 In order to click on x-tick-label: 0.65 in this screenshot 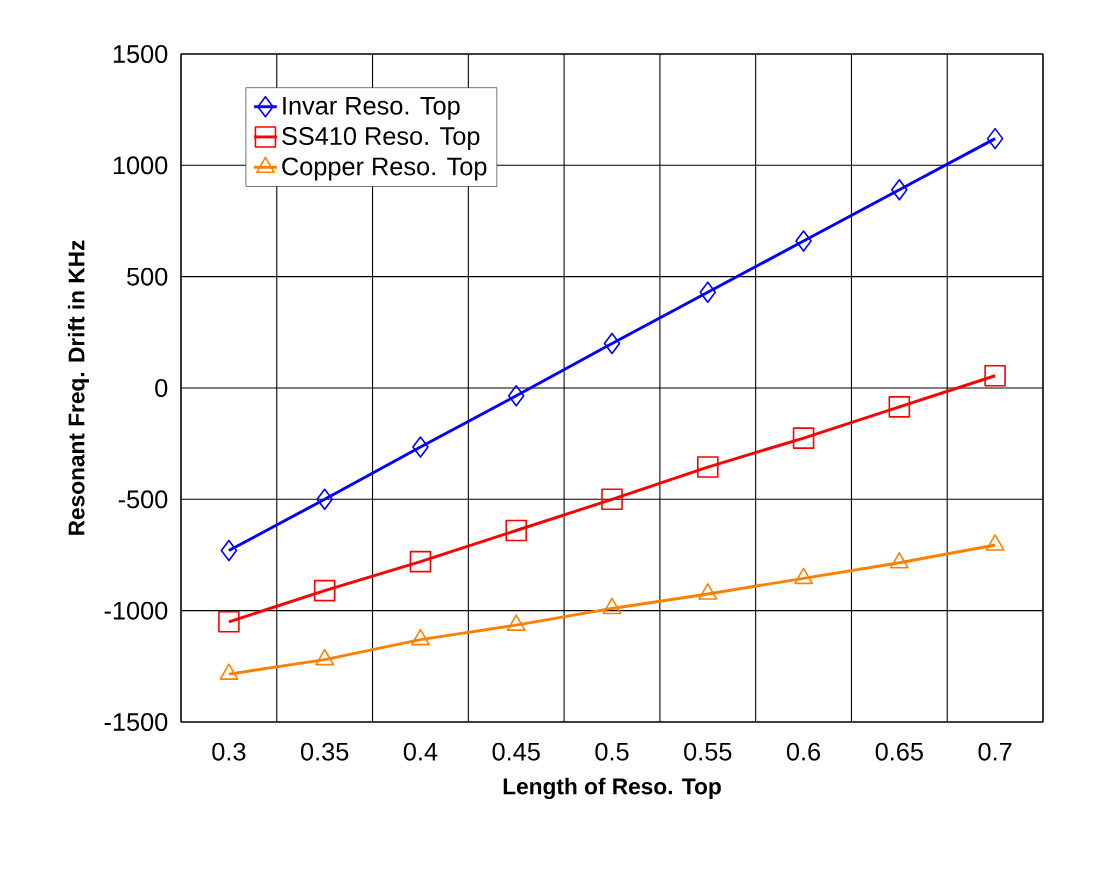, I will do `click(899, 751)`.